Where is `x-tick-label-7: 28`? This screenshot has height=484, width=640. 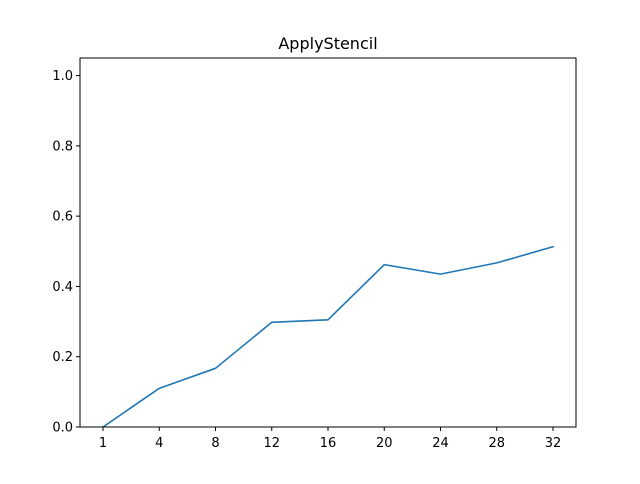 x-tick-label-7: 28 is located at coordinates (496, 443).